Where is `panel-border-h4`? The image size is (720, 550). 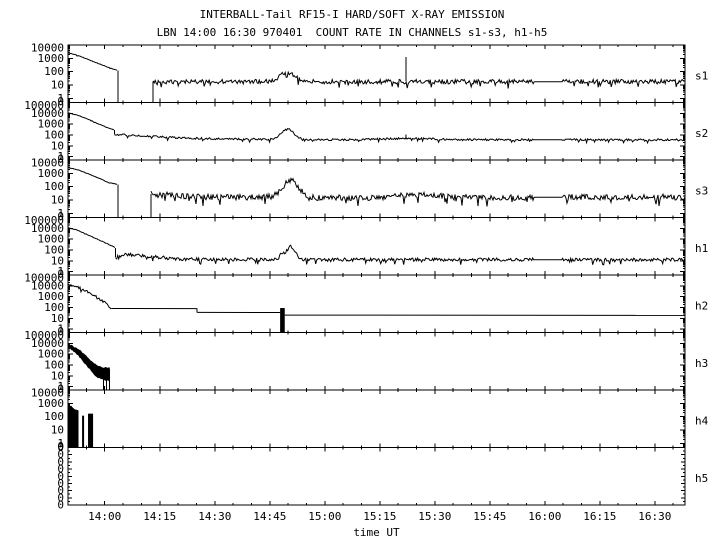
panel-border-h4 is located at coordinates (376, 418).